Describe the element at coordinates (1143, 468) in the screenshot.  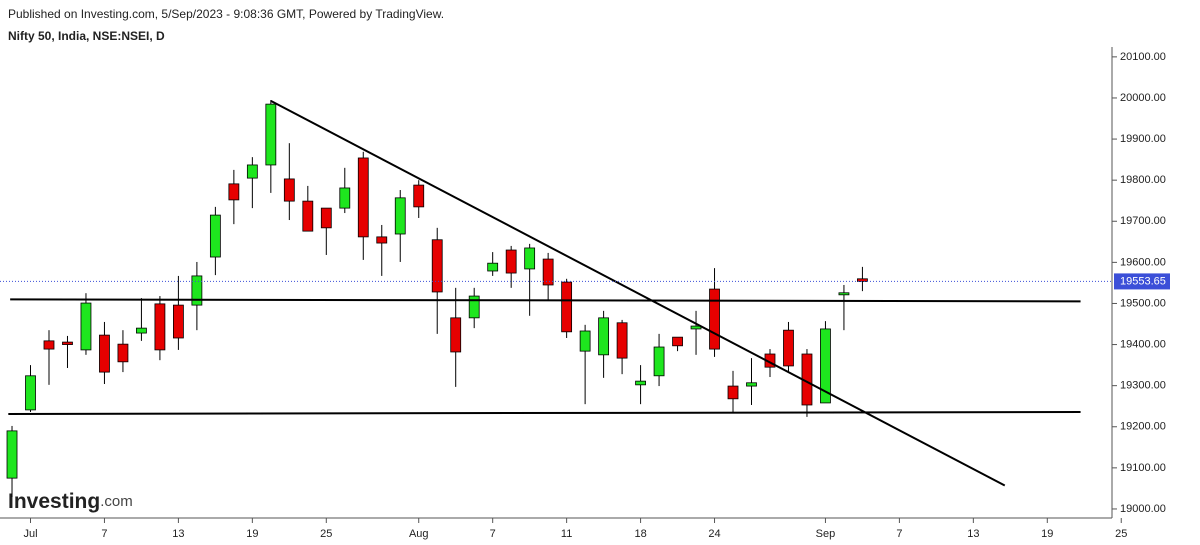
I see `y-tick-label: 19100.00` at that location.